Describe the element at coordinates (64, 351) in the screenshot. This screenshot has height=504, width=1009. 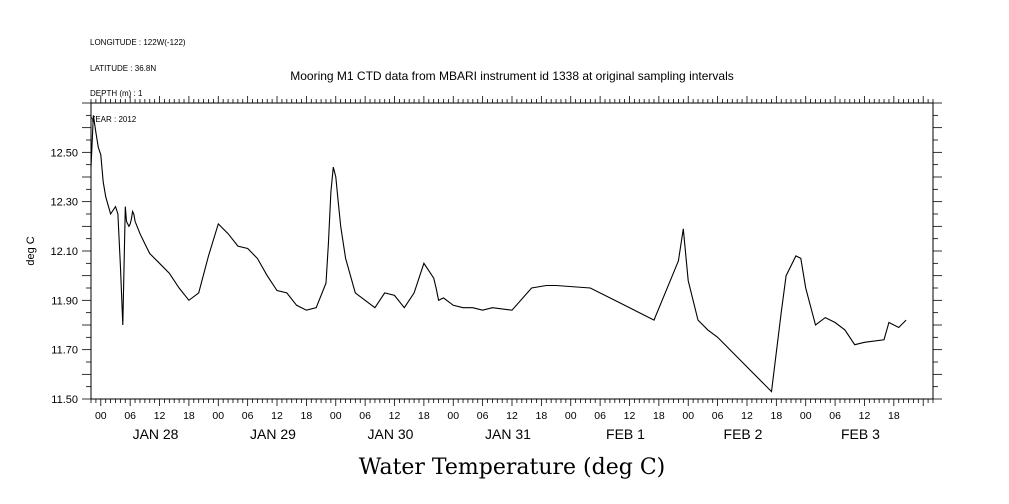
I see `y-tick-label: 11.70` at that location.